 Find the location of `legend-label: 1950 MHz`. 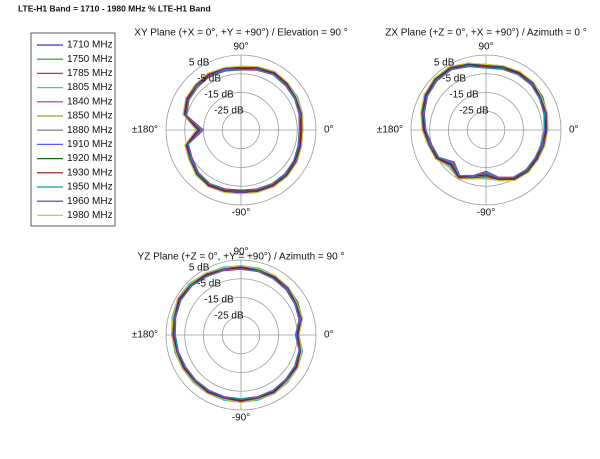

legend-label: 1950 MHz is located at coordinates (90, 187).